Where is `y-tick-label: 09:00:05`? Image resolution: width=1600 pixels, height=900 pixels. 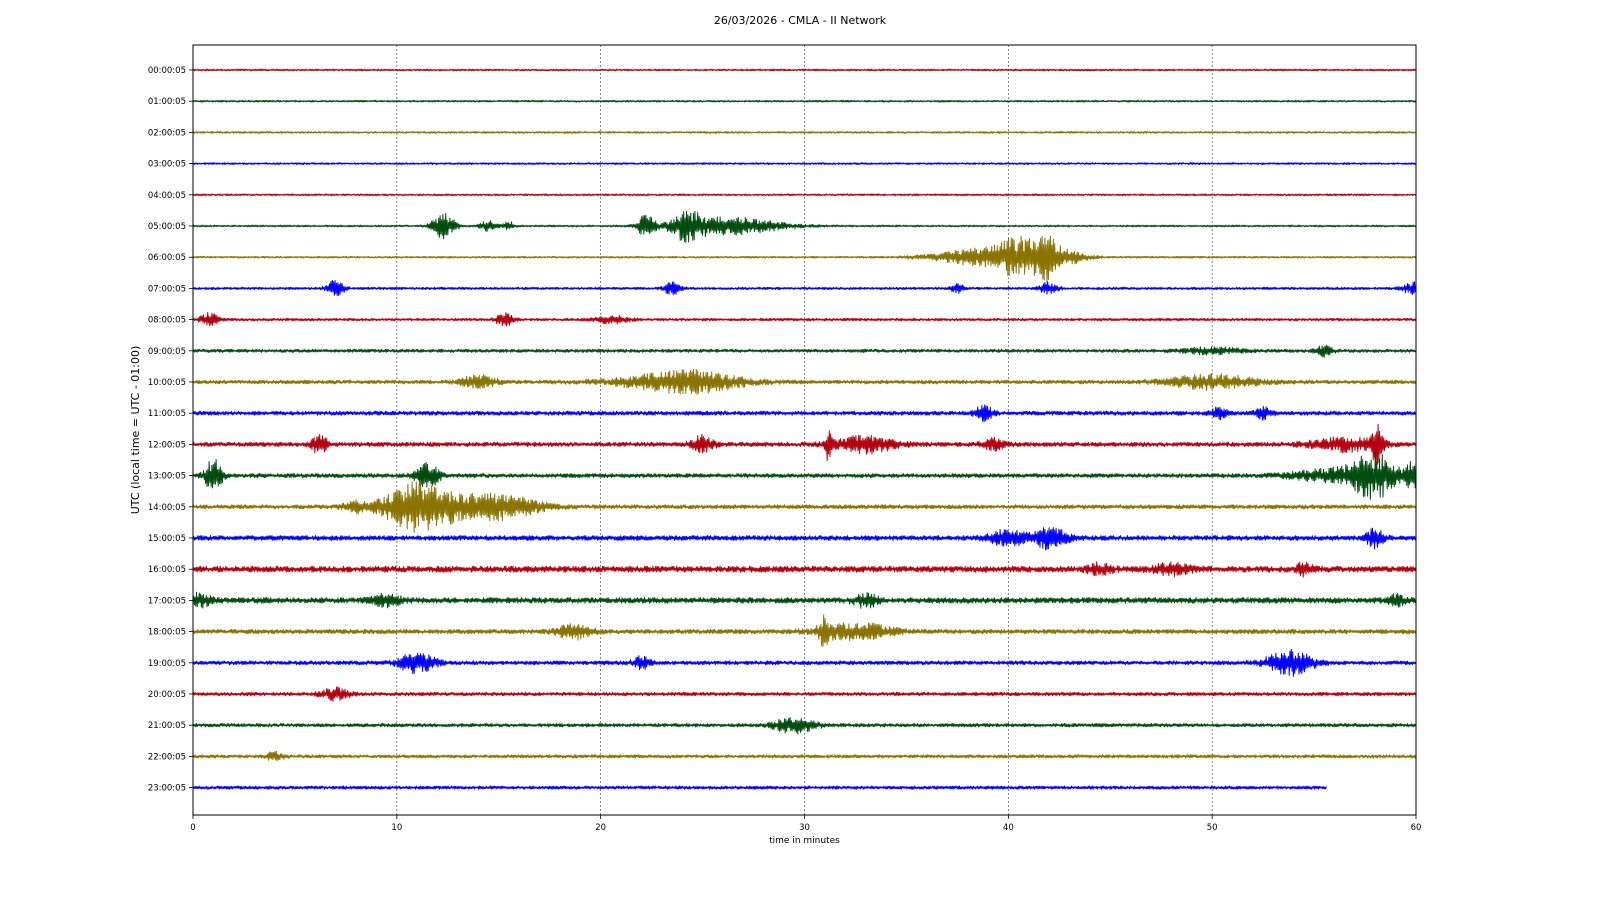
y-tick-label: 09:00:05 is located at coordinates (167, 352).